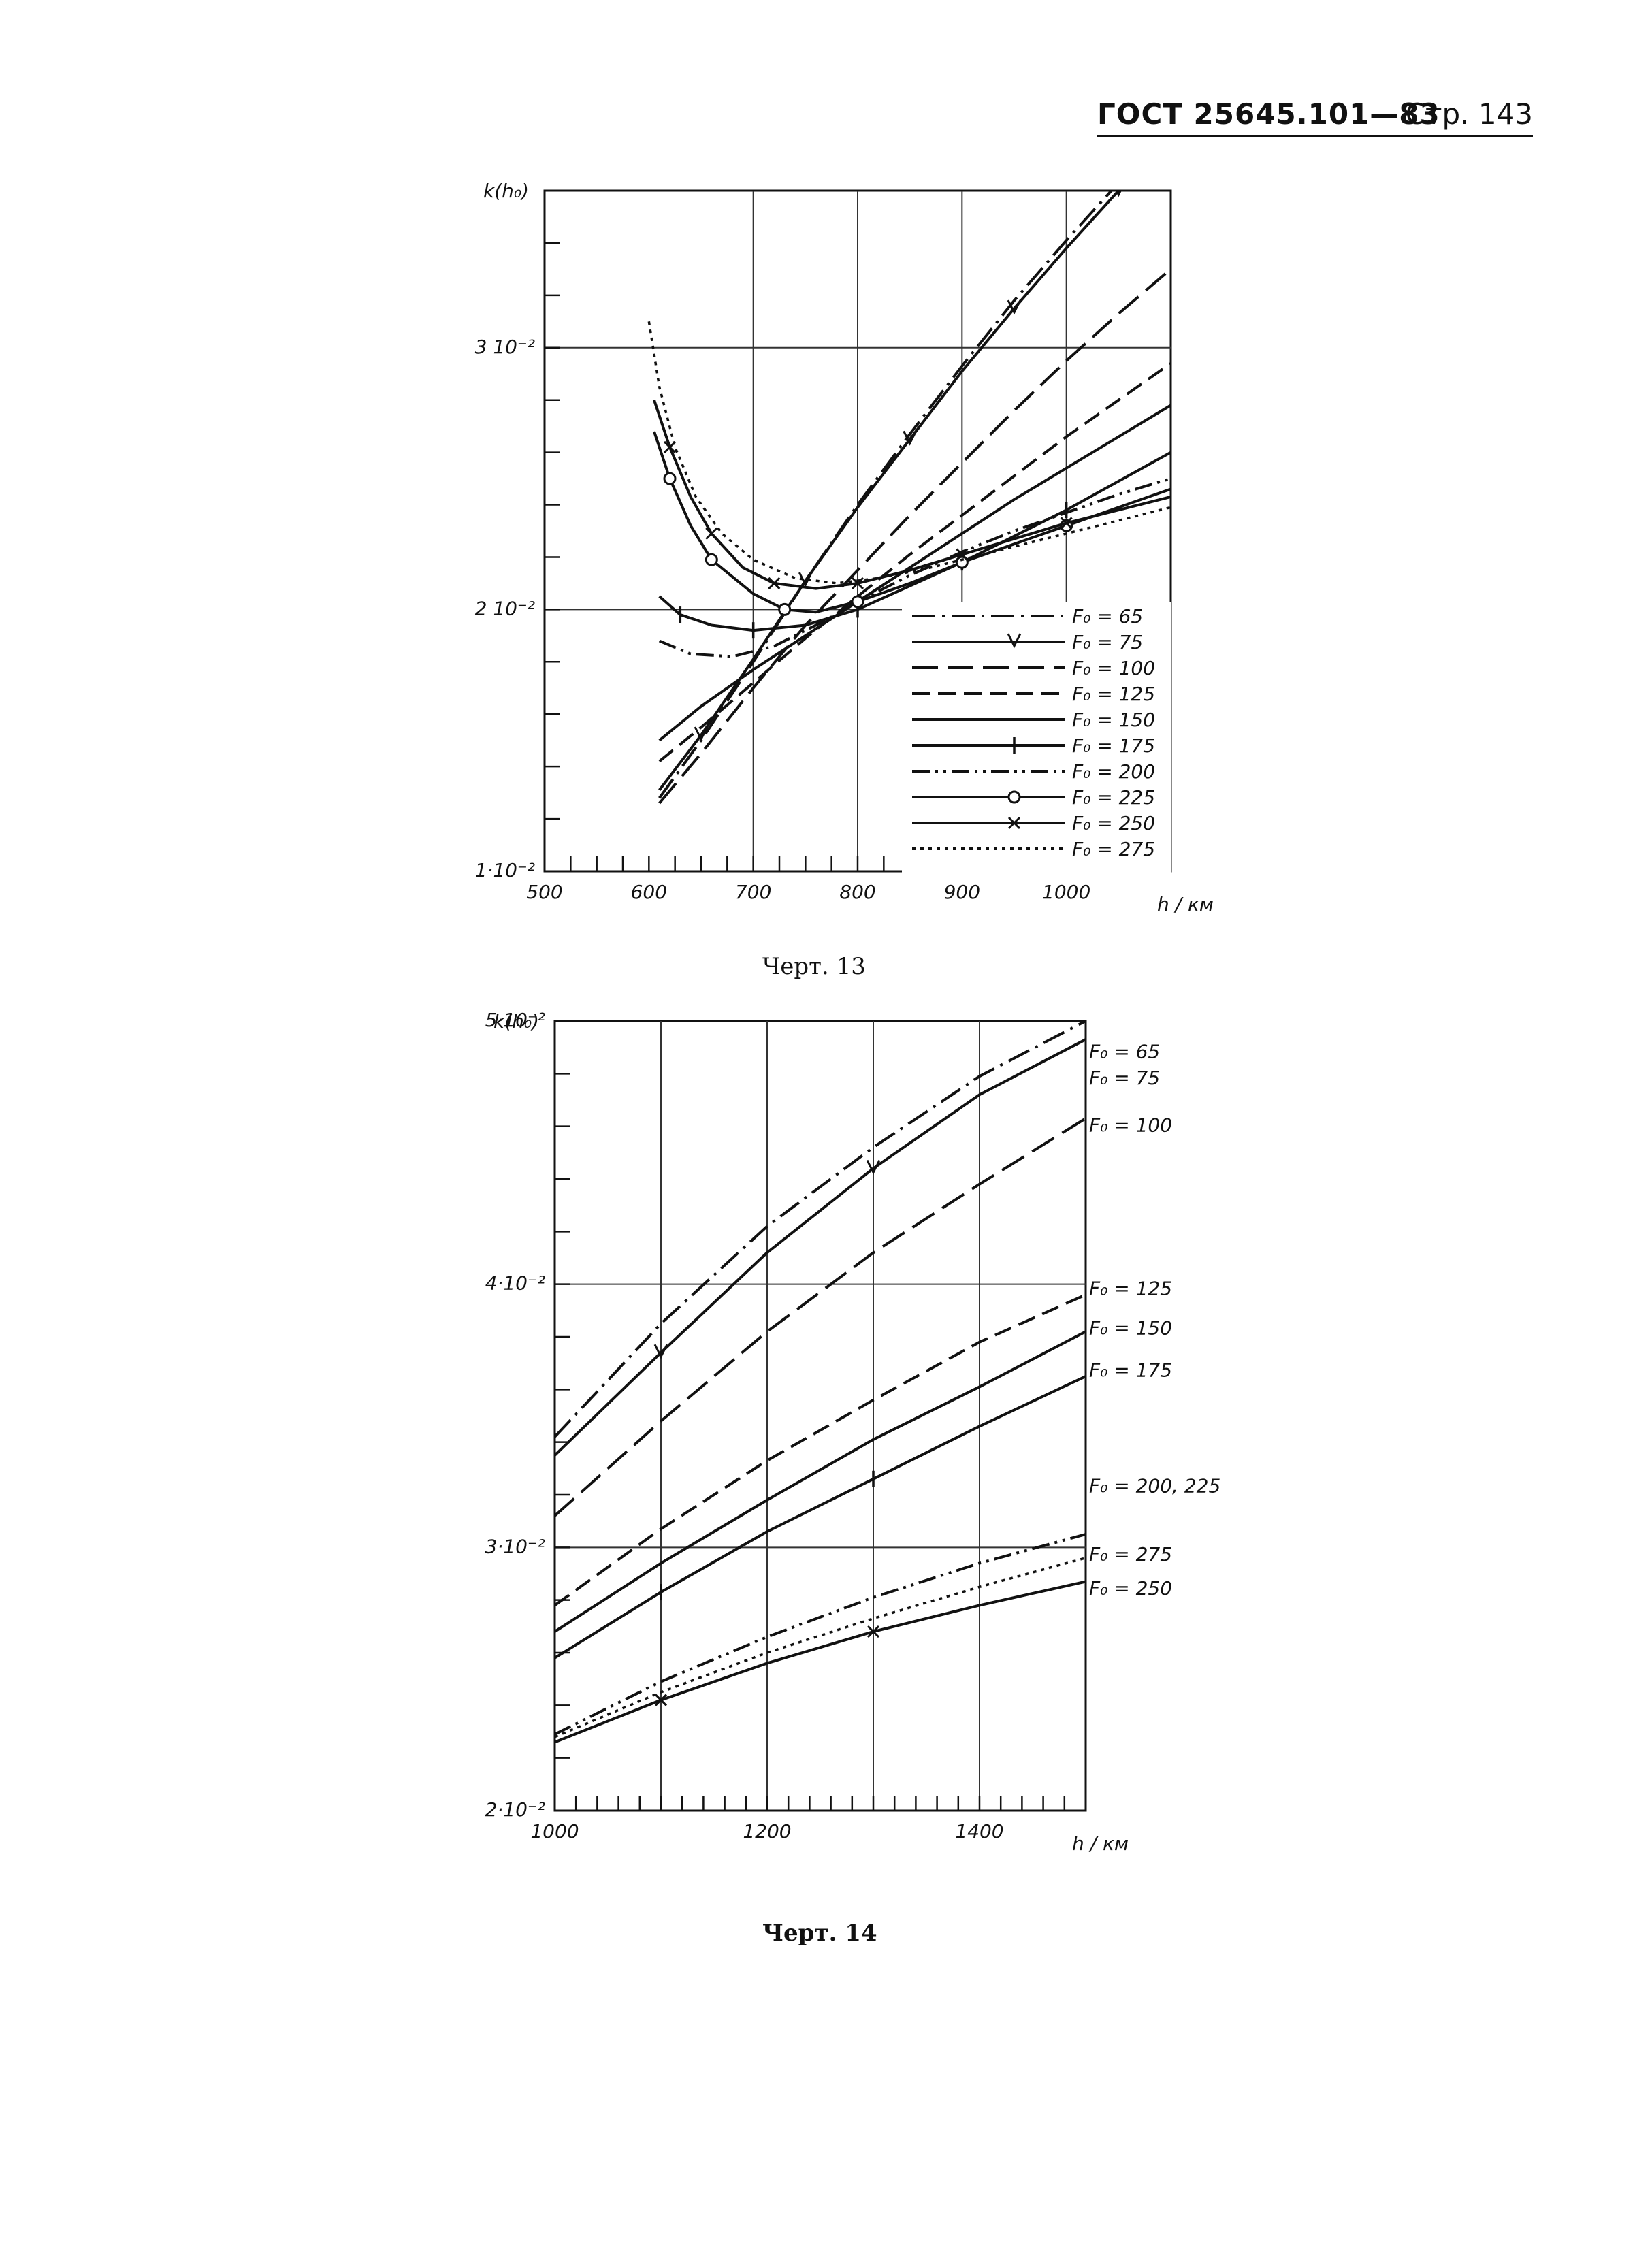  I want to click on x-tick-label: 1400, so click(979, 1831).